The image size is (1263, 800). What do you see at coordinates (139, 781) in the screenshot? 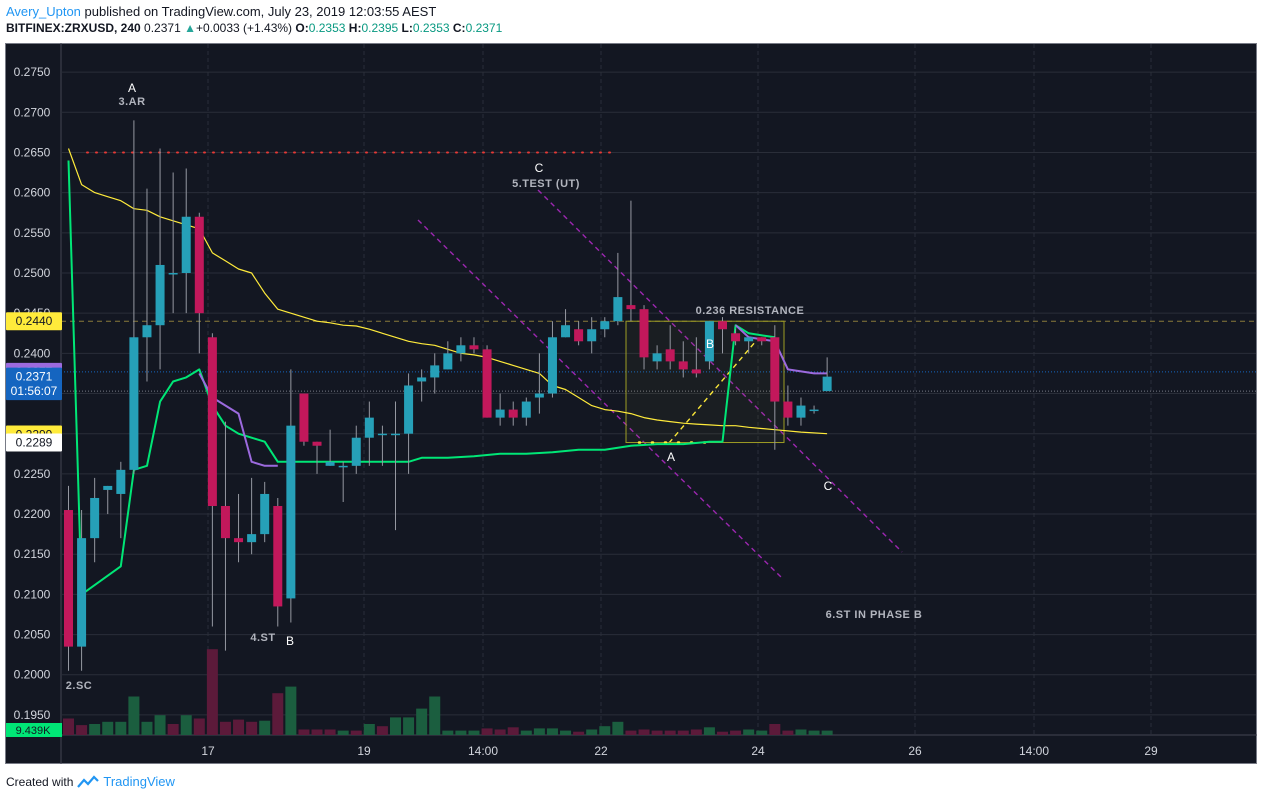
I see `tradingview-brand-link: TradingView` at bounding box center [139, 781].